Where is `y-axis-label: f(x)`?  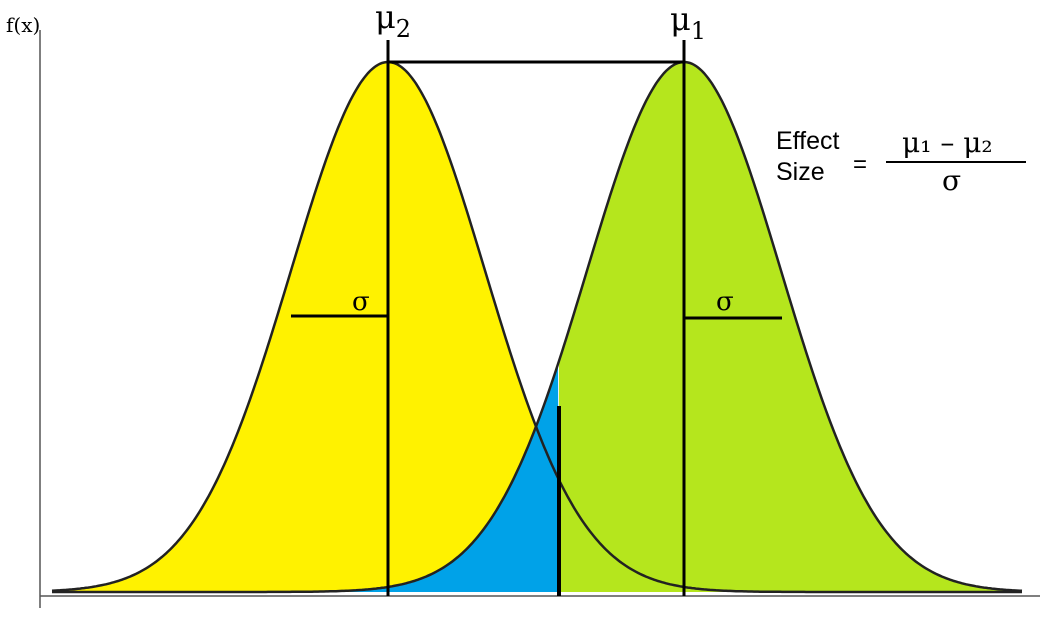
y-axis-label: f(x) is located at coordinates (23, 25).